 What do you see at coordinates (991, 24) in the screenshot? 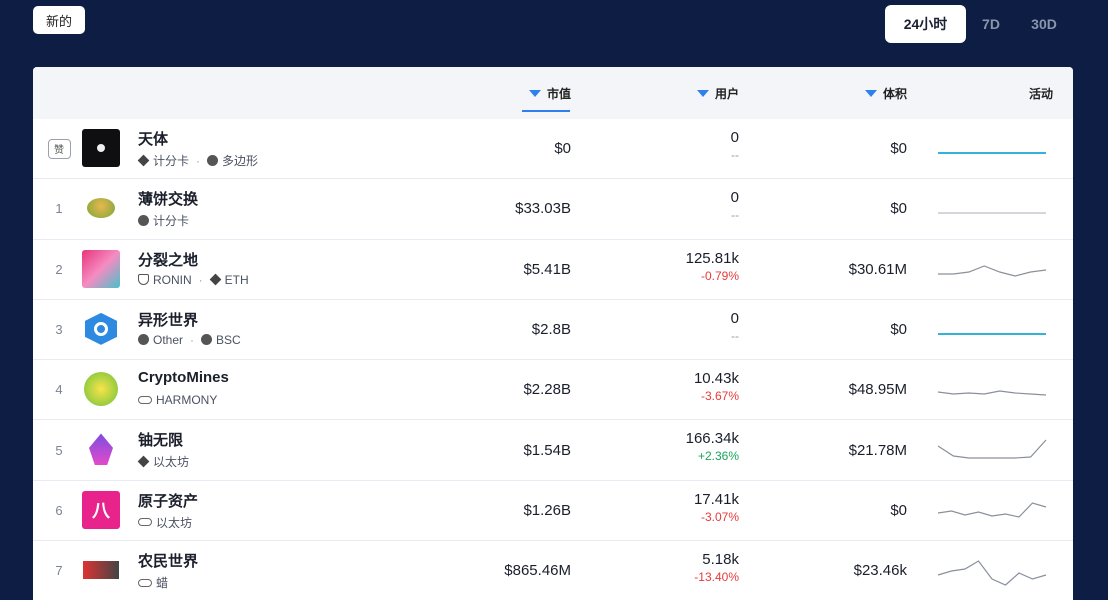
I see `tab-7d: 7D` at bounding box center [991, 24].